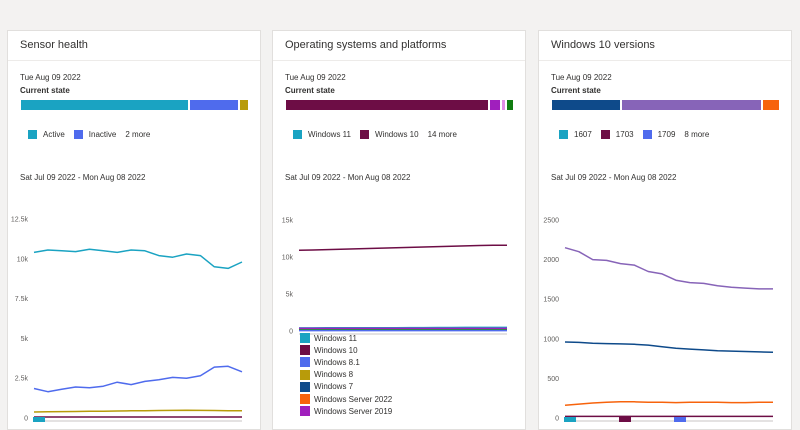 The height and width of the screenshot is (430, 800). Describe the element at coordinates (346, 399) in the screenshot. I see `series-legend-item: Windows Server 2022` at that location.